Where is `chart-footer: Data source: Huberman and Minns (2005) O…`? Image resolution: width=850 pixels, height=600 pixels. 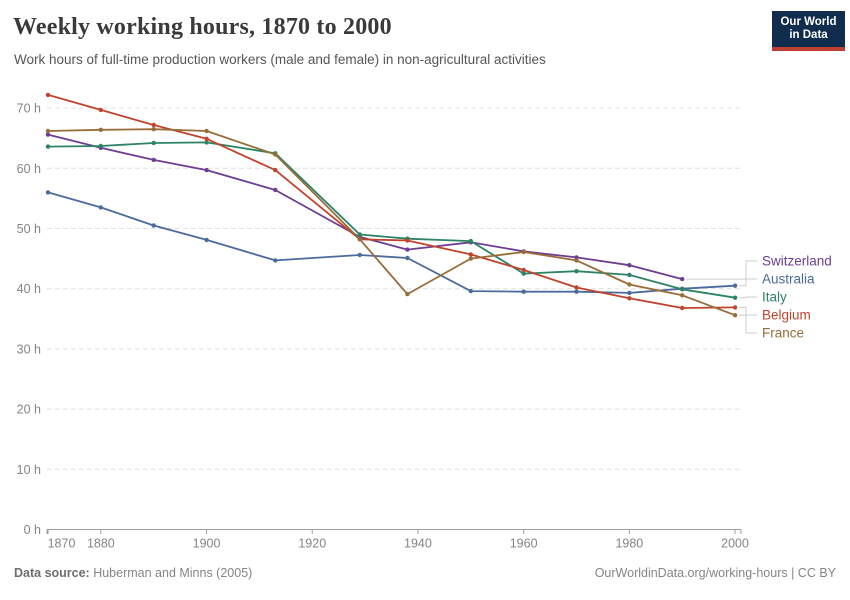
chart-footer: Data source: Huberman and Minns (2005) O… is located at coordinates (425, 573).